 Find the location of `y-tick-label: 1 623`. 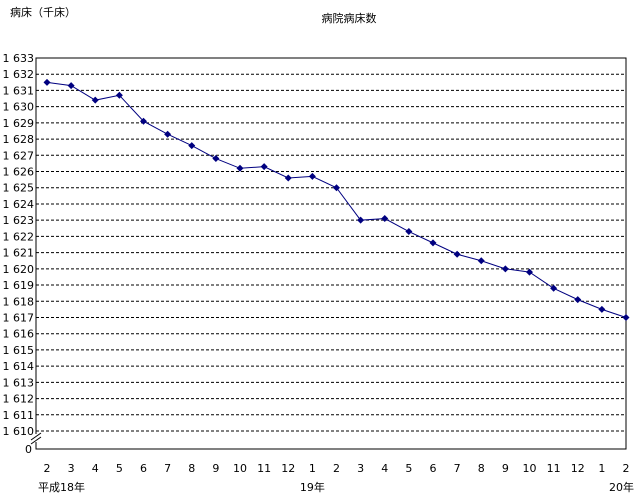

y-tick-label: 1 623 is located at coordinates (19, 220).